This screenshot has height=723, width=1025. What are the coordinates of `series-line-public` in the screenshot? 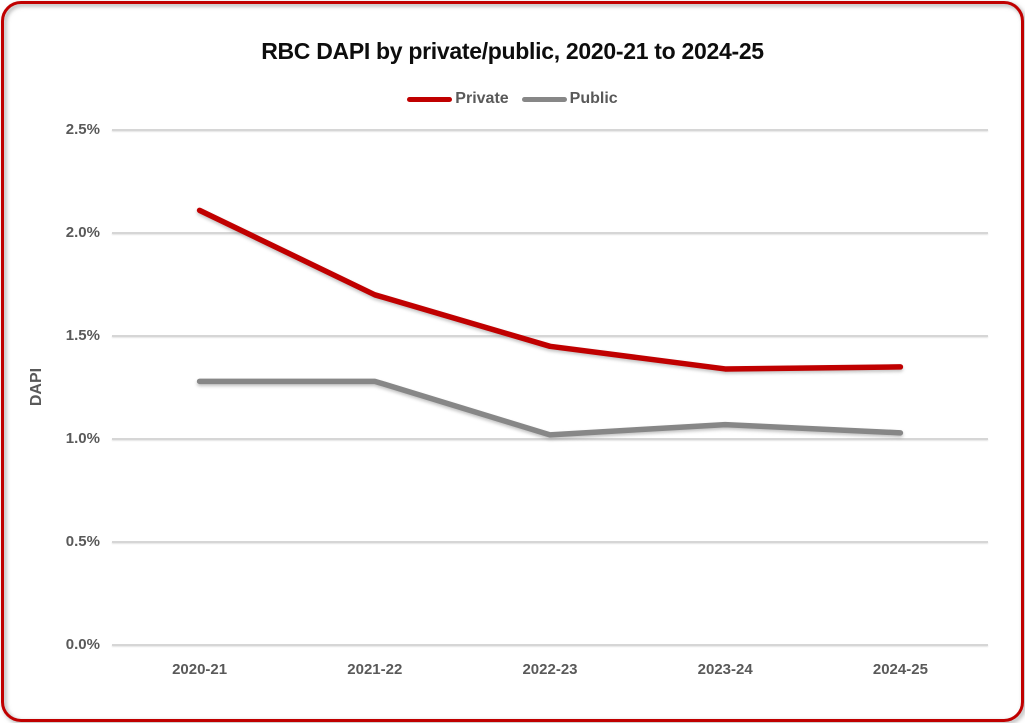 It's located at (550, 408).